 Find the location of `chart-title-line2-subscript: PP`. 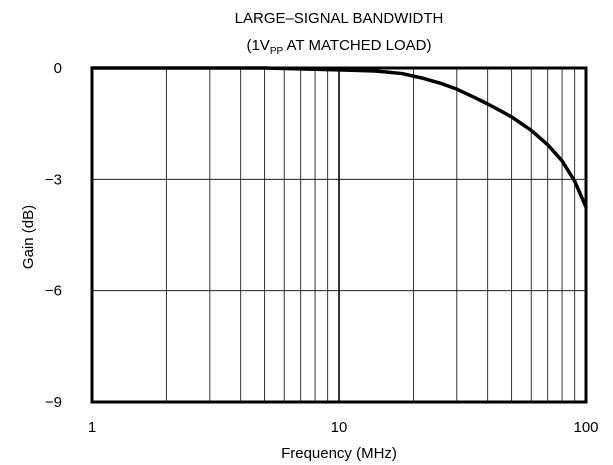

chart-title-line2-subscript: PP is located at coordinates (277, 51).